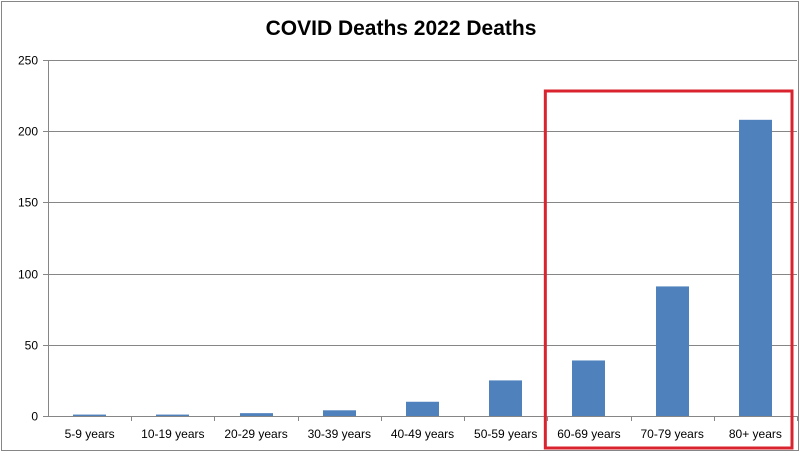 This screenshot has height=454, width=802. What do you see at coordinates (172, 415) in the screenshot?
I see `bar-10-19-years` at bounding box center [172, 415].